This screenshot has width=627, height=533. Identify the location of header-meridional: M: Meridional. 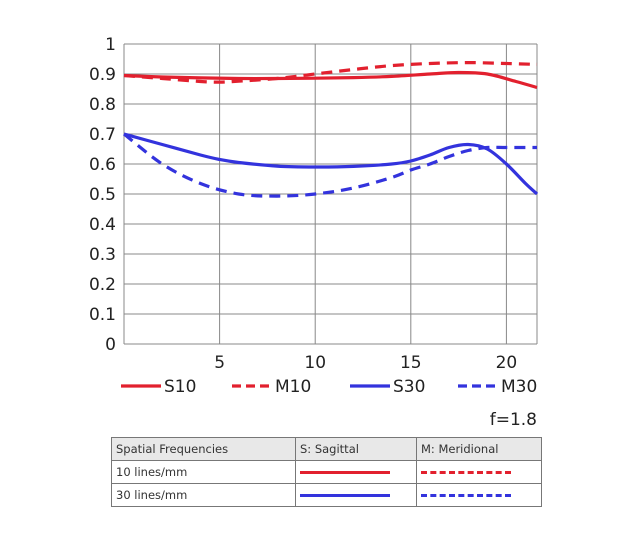
(479, 449).